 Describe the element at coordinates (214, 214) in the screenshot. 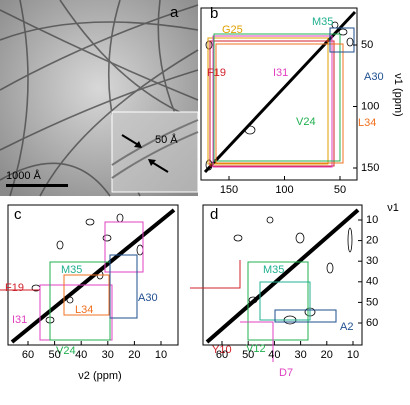

I see `panel-label: d` at that location.